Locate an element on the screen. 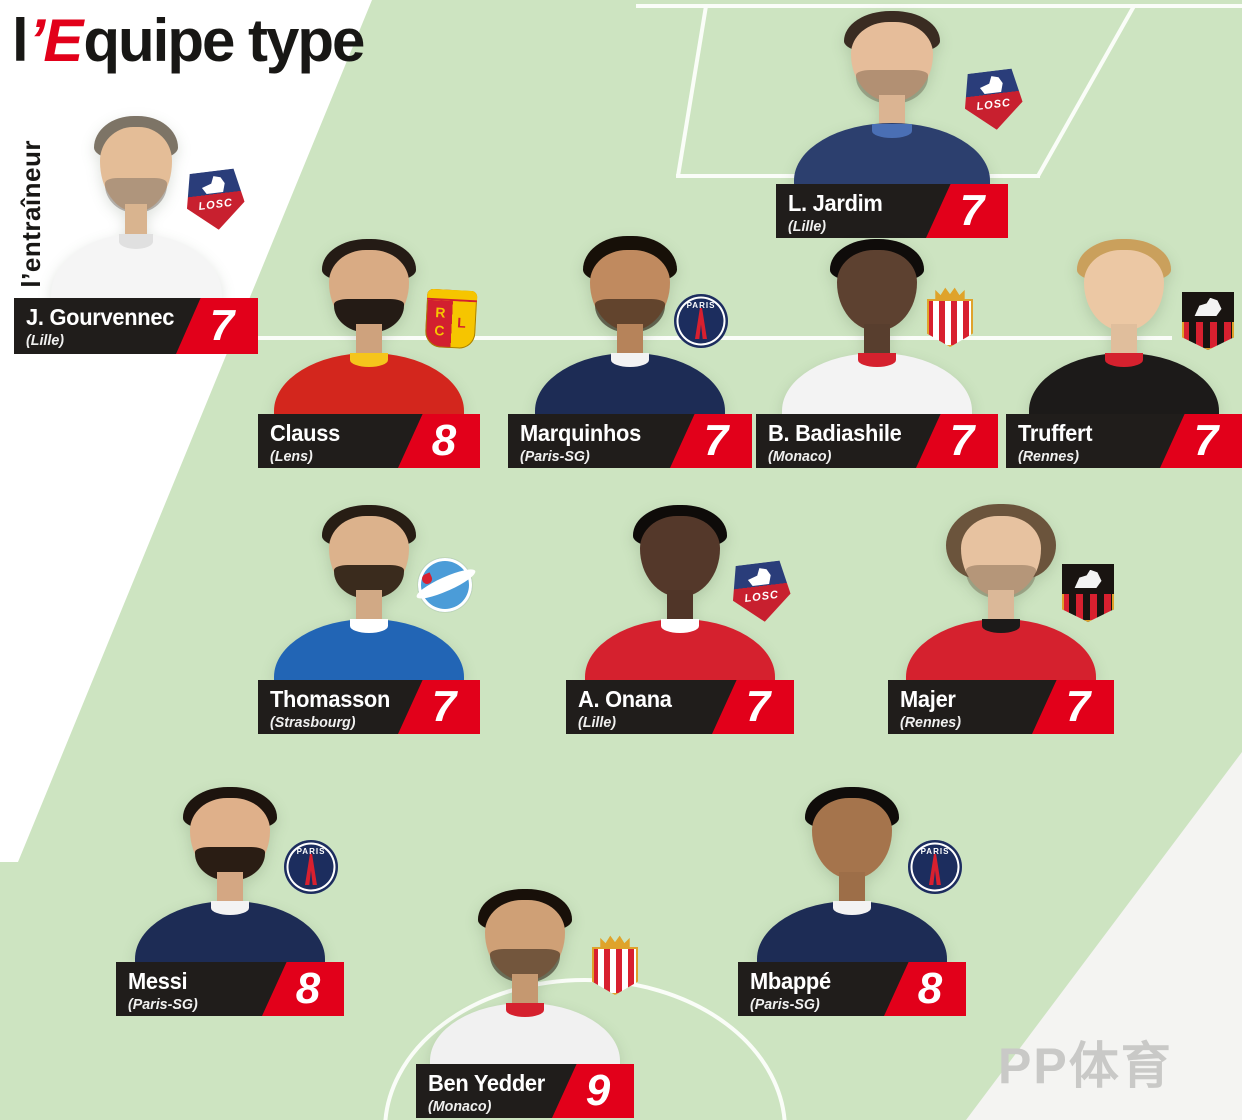 The height and width of the screenshot is (1120, 1242). losc-badge-text: LOSC is located at coordinates (215, 205).